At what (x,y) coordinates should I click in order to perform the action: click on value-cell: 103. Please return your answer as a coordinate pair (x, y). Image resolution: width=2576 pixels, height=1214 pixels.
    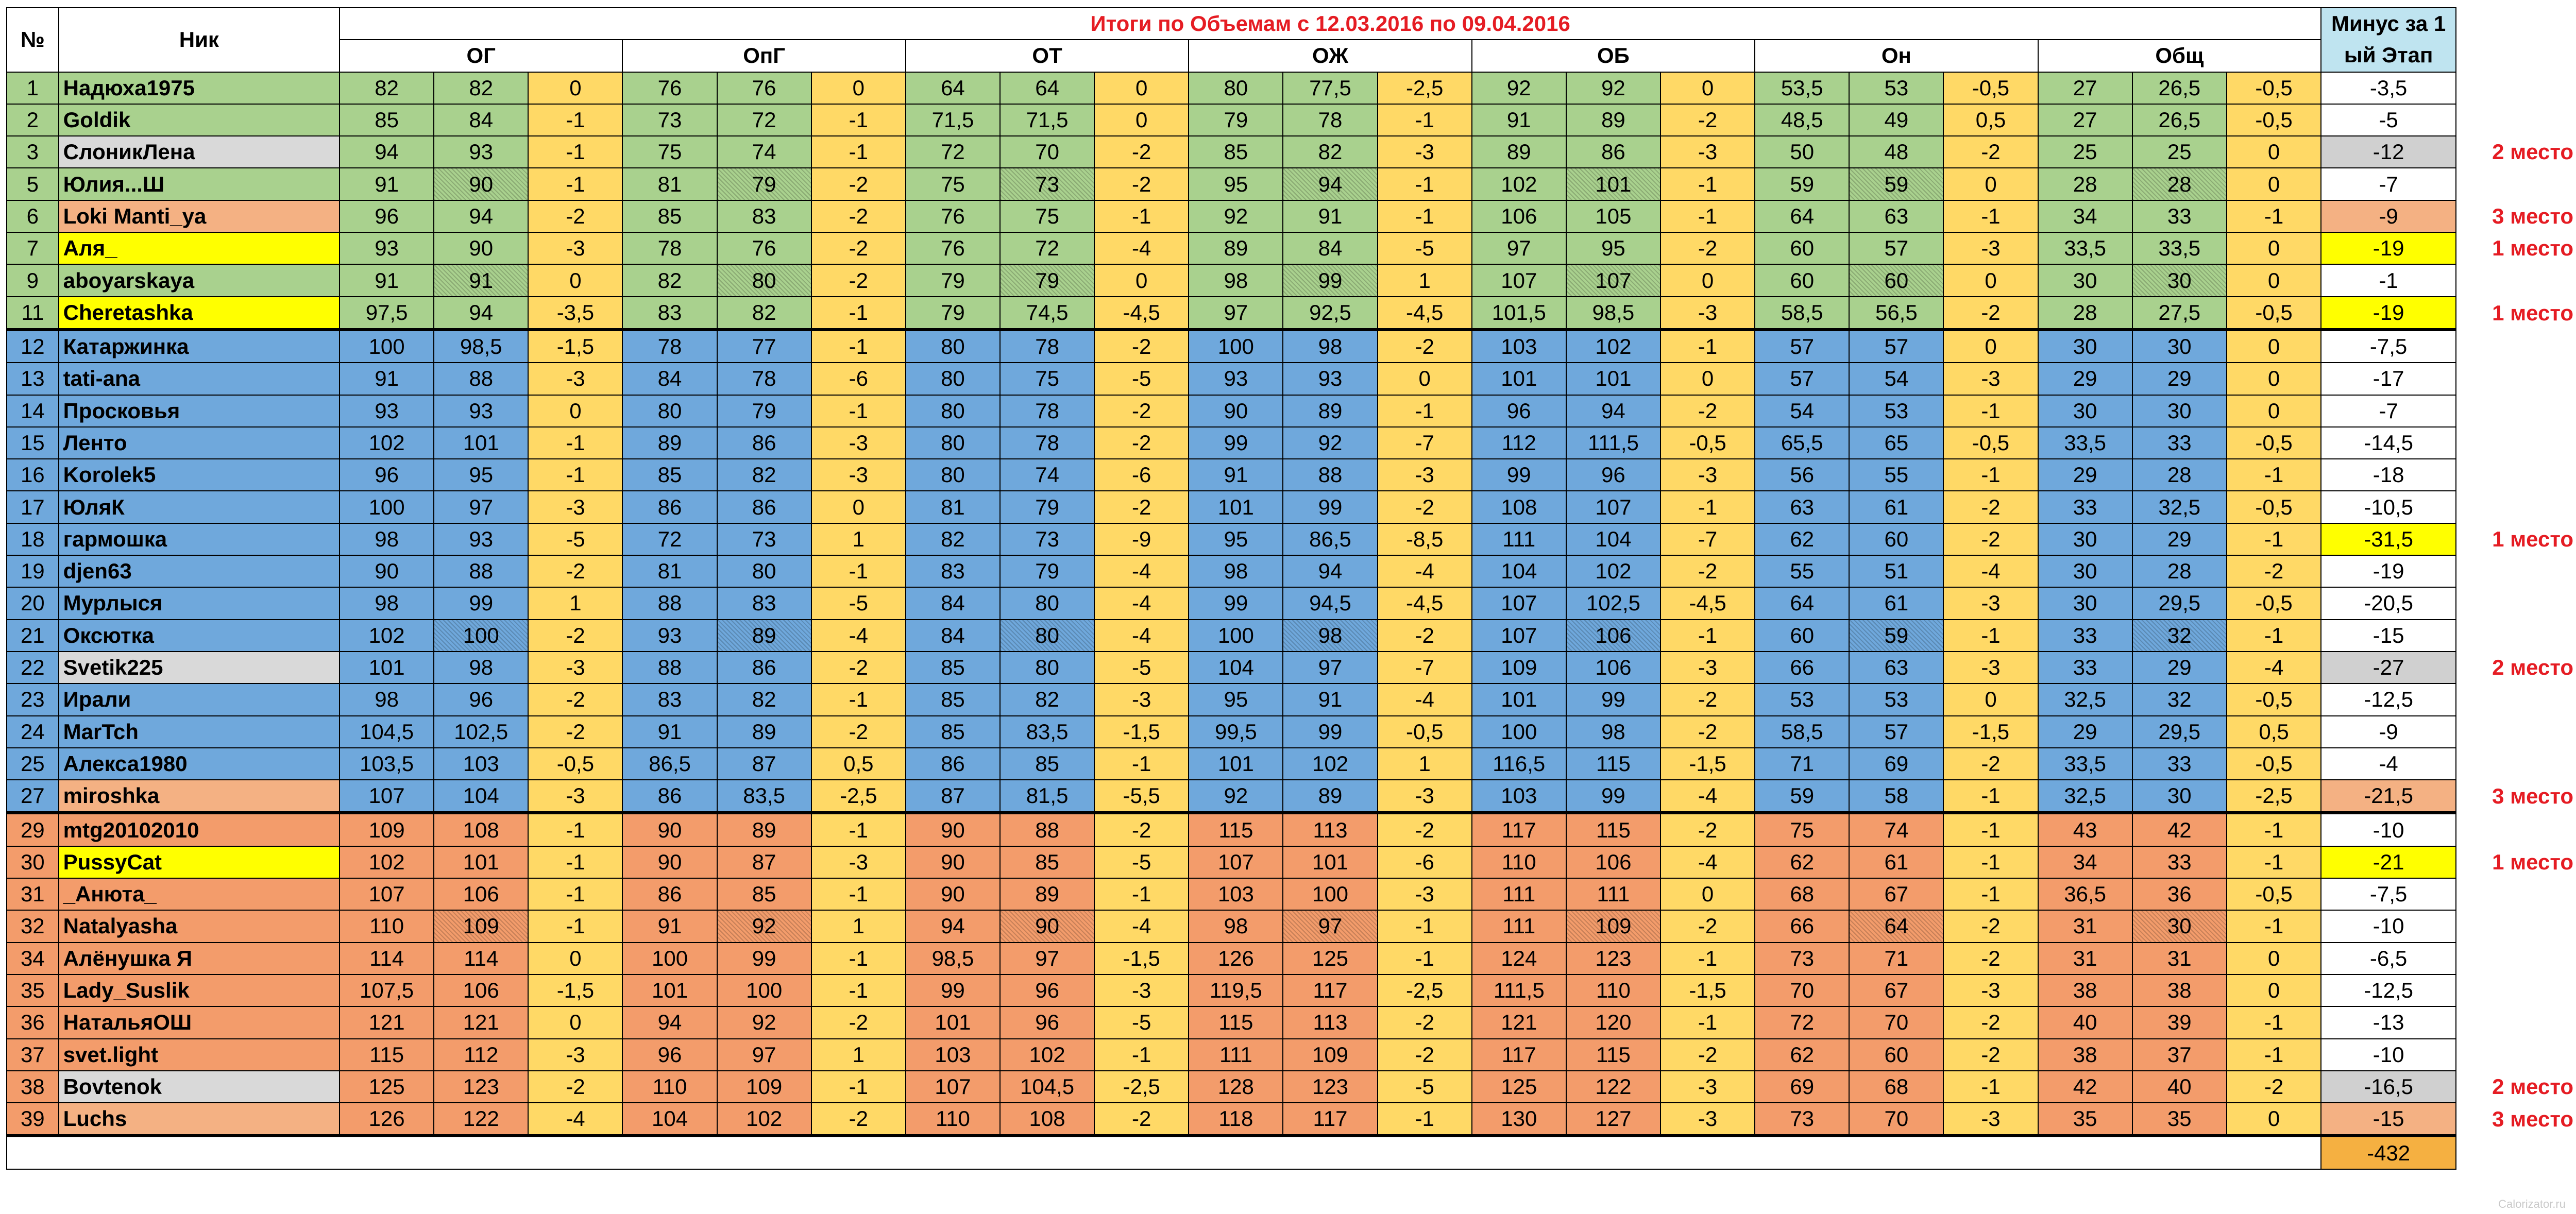
    Looking at the image, I should click on (1236, 894).